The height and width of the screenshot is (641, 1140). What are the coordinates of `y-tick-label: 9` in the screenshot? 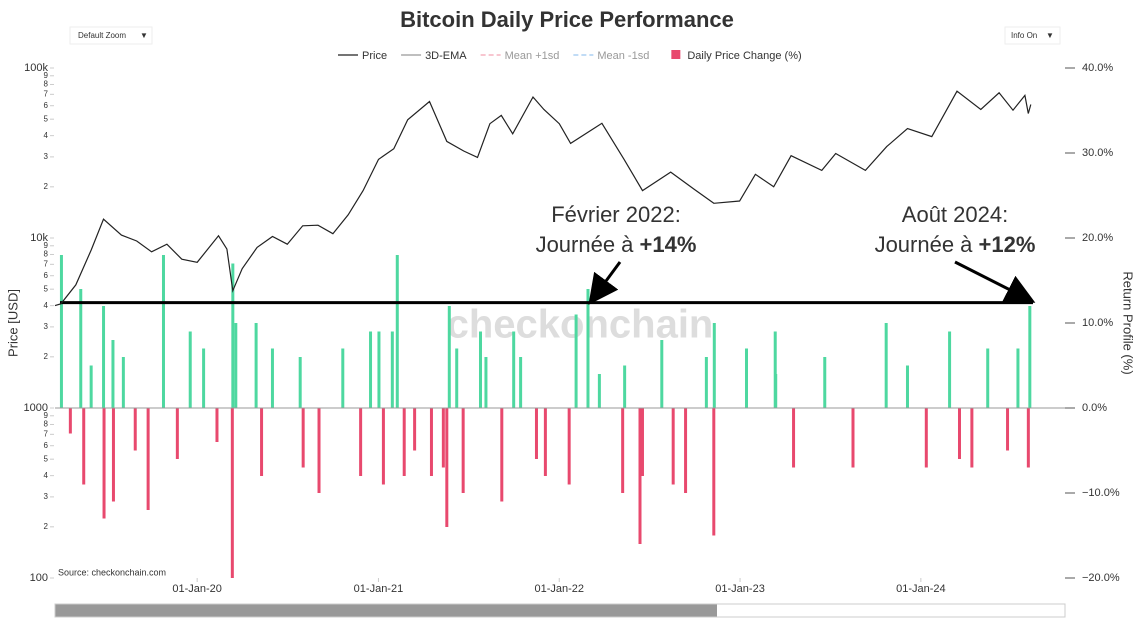 It's located at (46, 75).